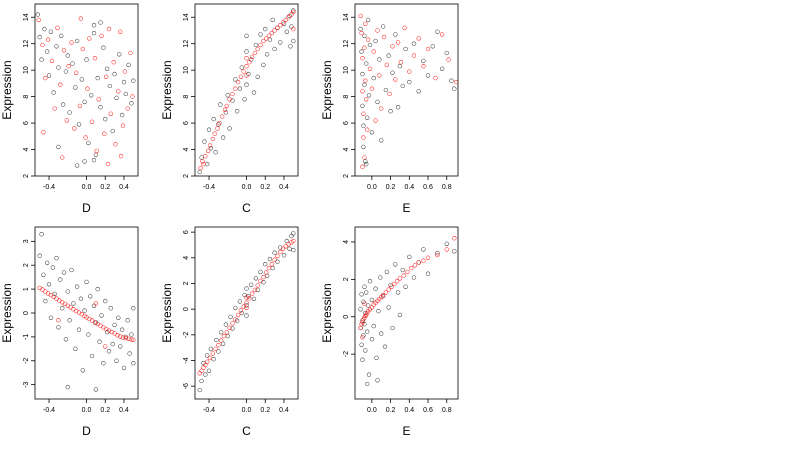 The width and height of the screenshot is (800, 455). What do you see at coordinates (86, 208) in the screenshot?
I see `x-axis-label: D` at bounding box center [86, 208].